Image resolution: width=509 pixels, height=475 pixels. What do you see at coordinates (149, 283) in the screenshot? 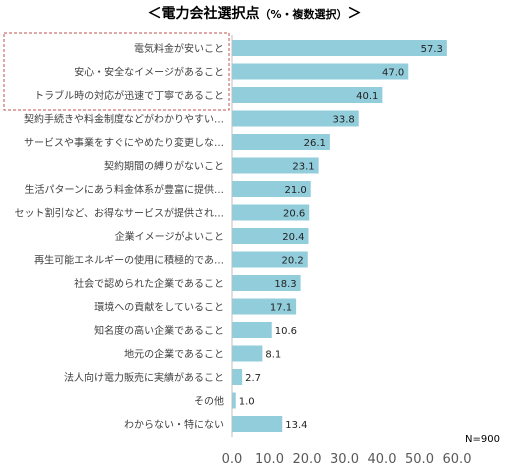
I see `category-label: 社会で認められた企業であること` at bounding box center [149, 283].